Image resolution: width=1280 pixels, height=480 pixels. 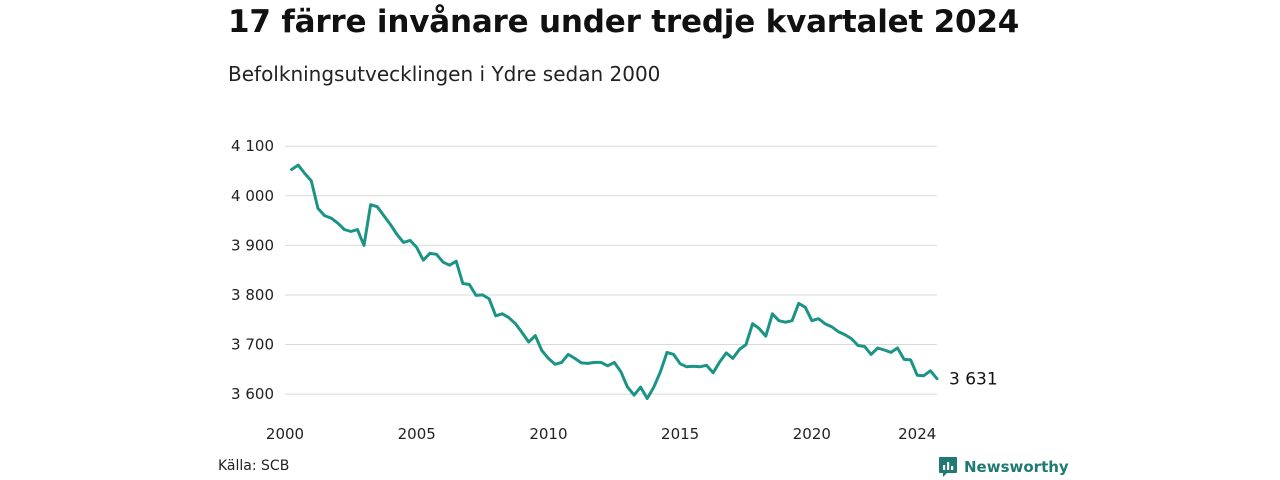 What do you see at coordinates (254, 466) in the screenshot?
I see `source-note: Källa: SCB` at bounding box center [254, 466].